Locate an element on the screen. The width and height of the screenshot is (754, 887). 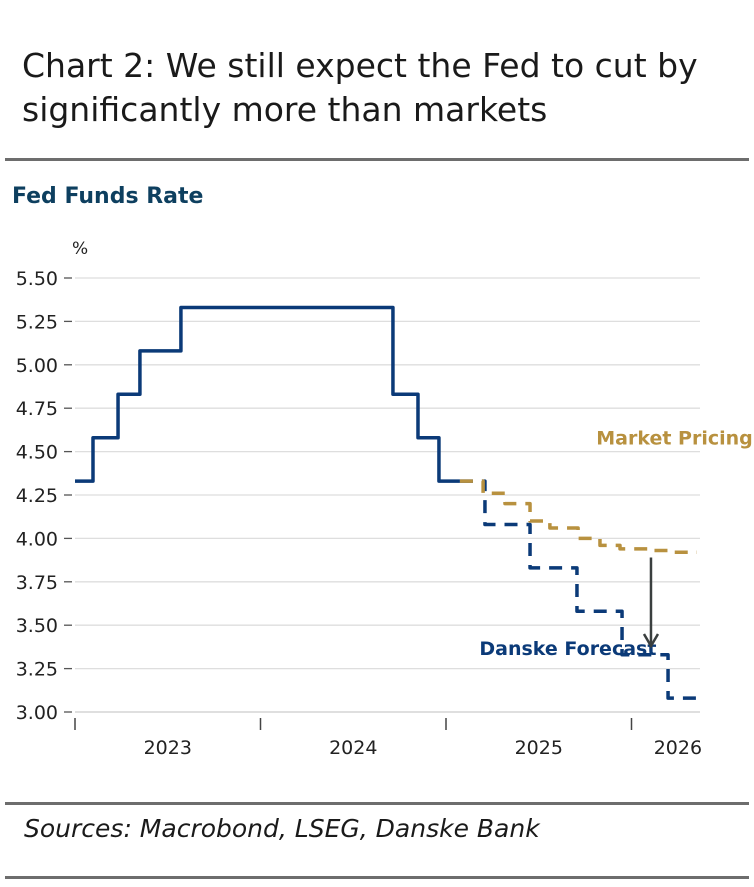
annotation-label: Market Pricing is located at coordinates (674, 439).